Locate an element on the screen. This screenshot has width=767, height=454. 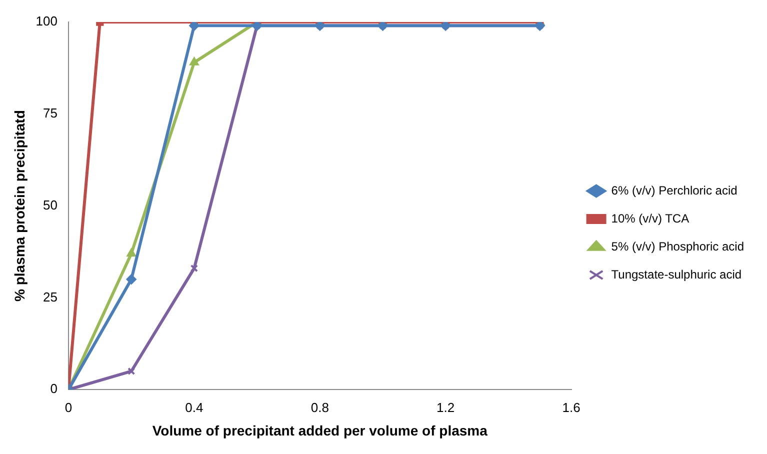
y-tick-label: 25 is located at coordinates (50, 296).